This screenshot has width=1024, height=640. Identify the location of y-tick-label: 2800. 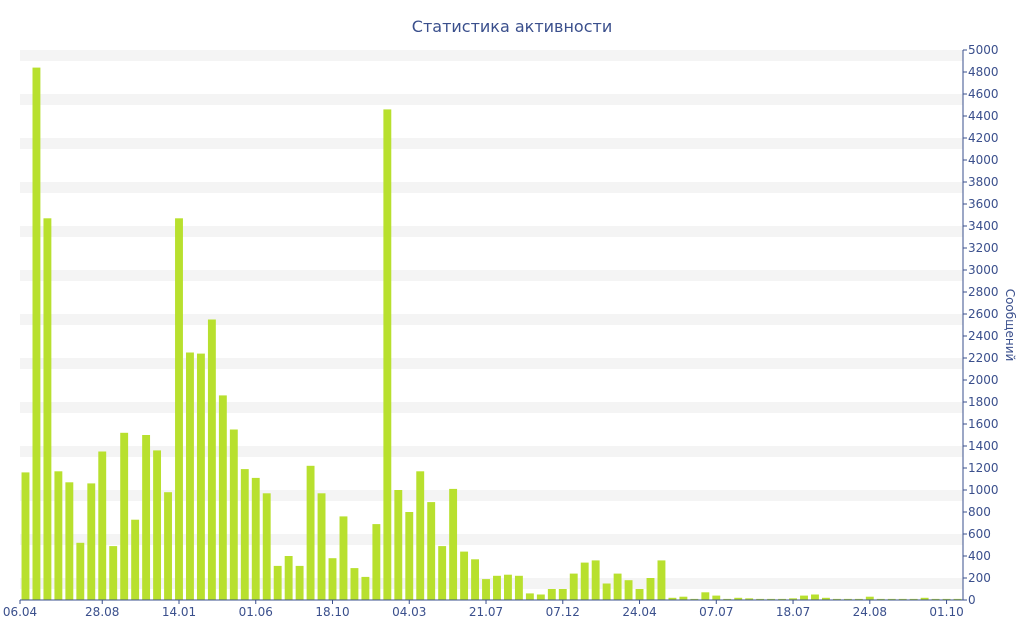
(983, 292).